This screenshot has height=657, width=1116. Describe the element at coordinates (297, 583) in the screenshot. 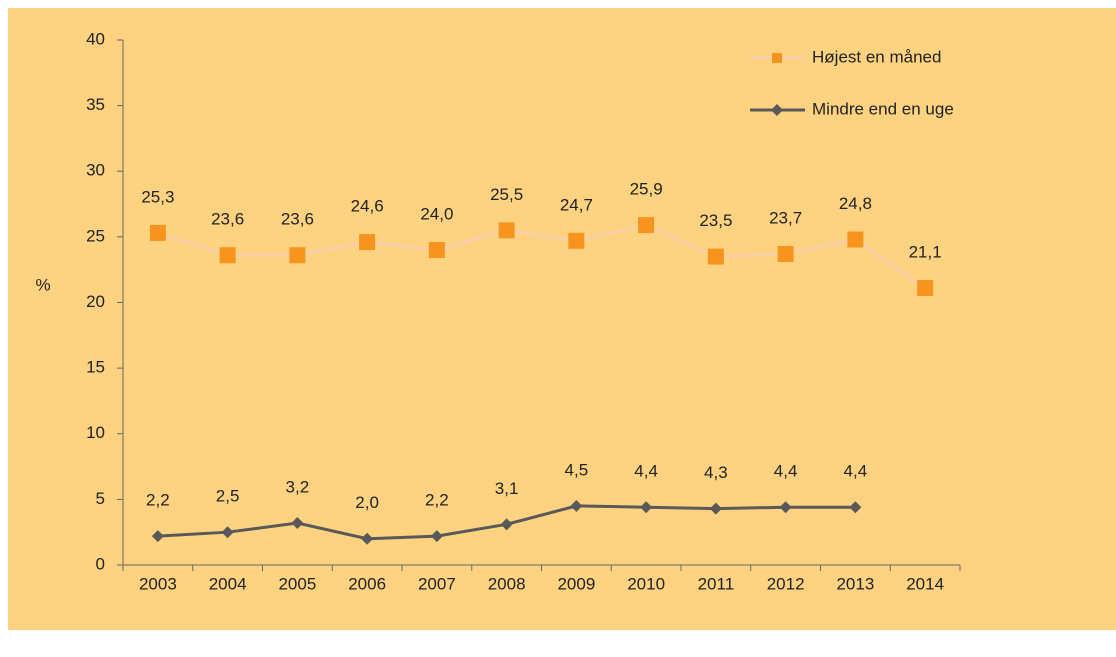

I see `x-tick-label: 2005` at that location.